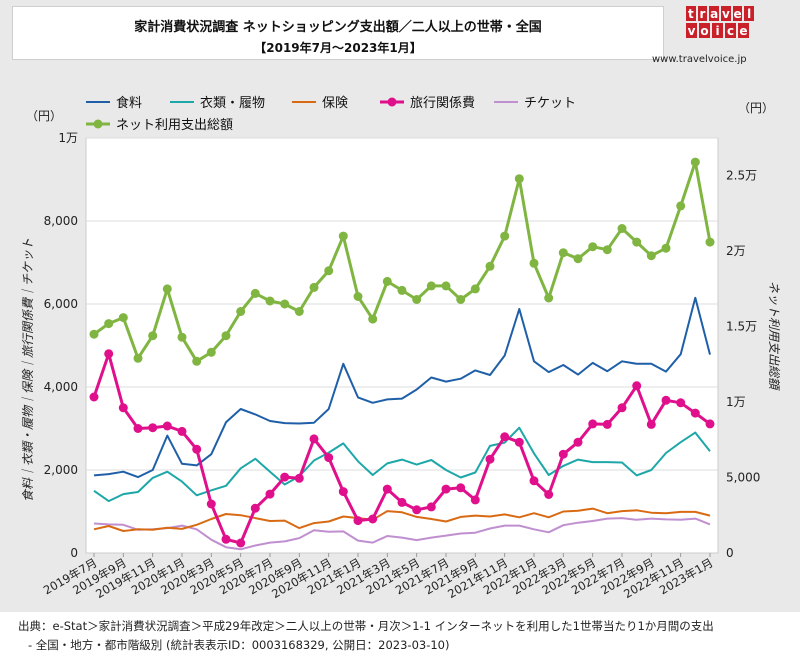 This screenshot has width=800, height=666. What do you see at coordinates (736, 251) in the screenshot?
I see `right-tick-label: 2万` at bounding box center [736, 251].